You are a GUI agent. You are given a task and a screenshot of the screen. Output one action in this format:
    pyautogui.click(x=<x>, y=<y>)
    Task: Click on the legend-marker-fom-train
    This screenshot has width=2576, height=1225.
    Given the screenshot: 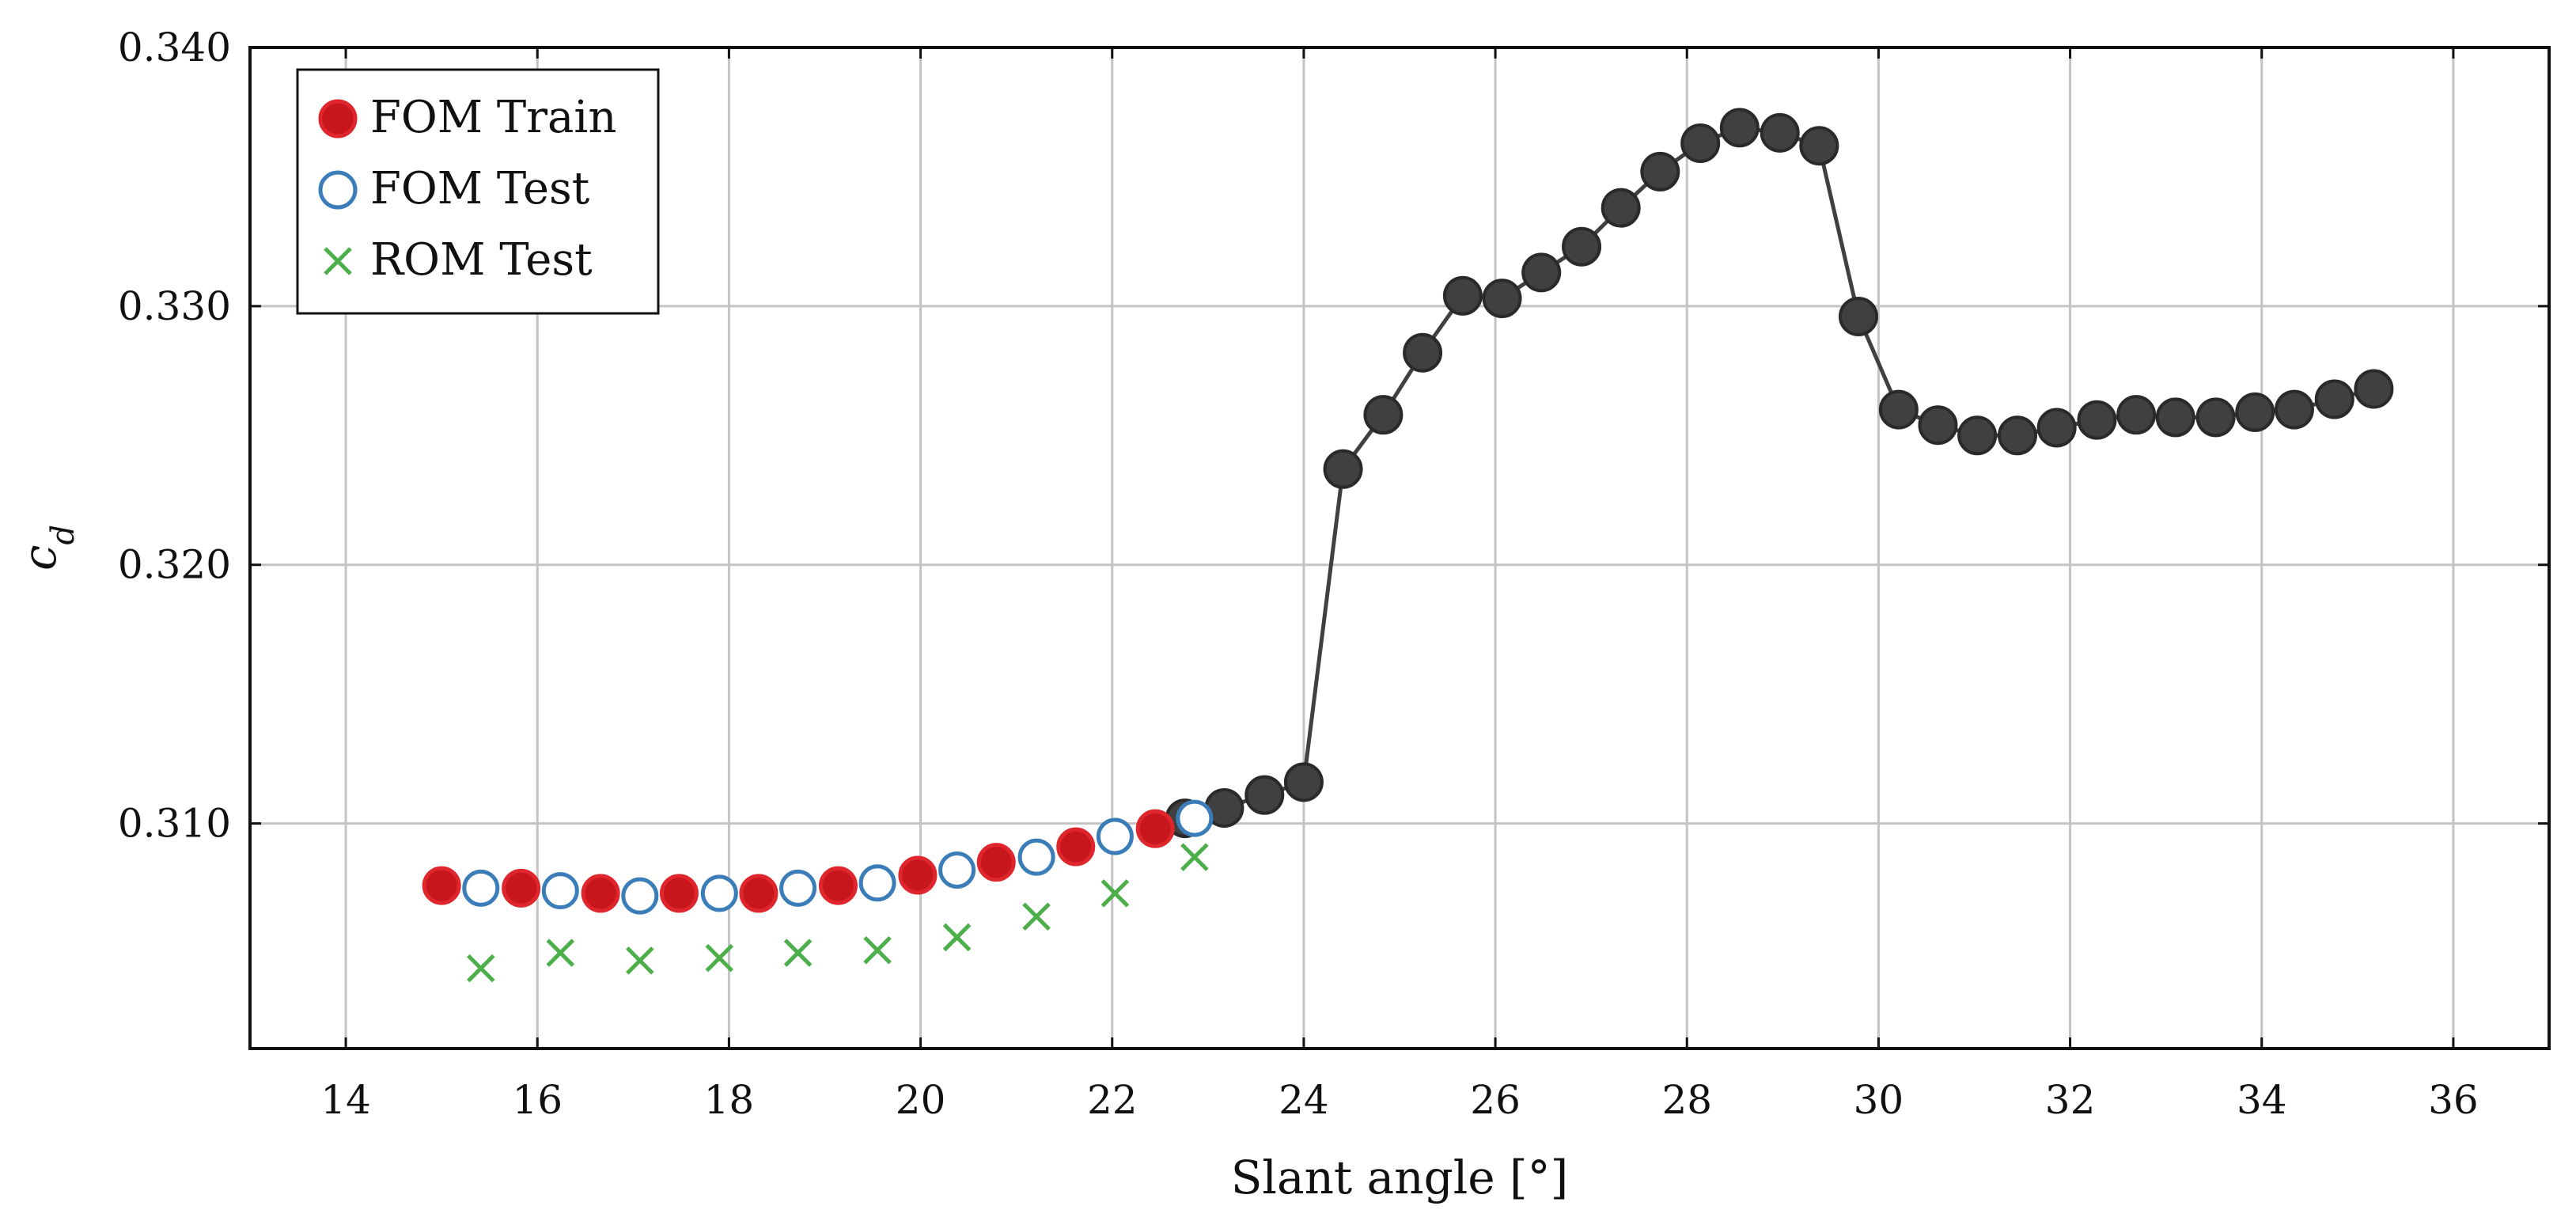 What is the action you would take?
    pyautogui.click(x=338, y=119)
    